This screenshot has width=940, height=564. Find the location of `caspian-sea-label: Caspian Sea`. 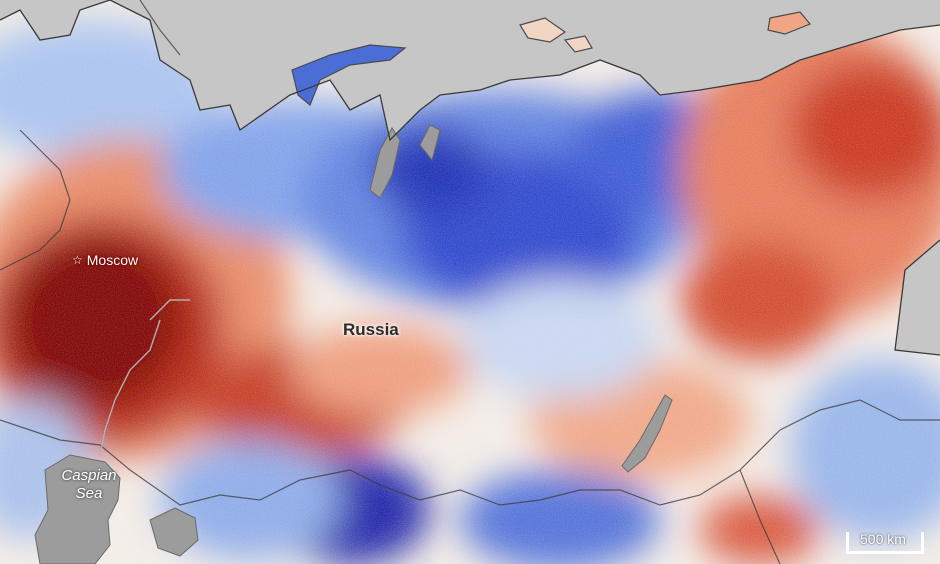

caspian-sea-label: Caspian Sea is located at coordinates (89, 484).